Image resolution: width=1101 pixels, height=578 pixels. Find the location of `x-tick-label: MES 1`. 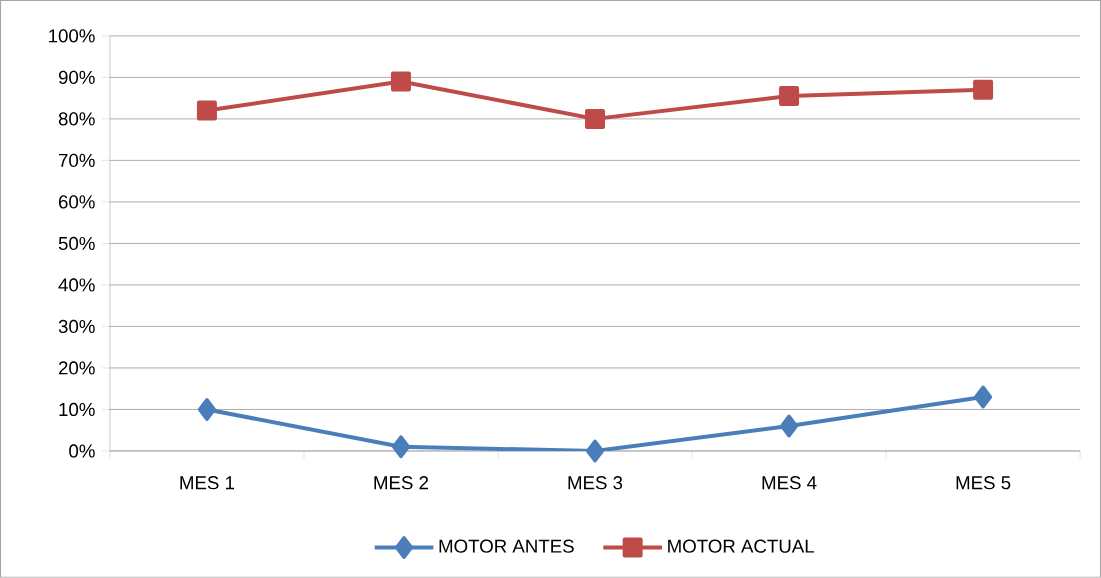

x-tick-label: MES 1 is located at coordinates (207, 483).